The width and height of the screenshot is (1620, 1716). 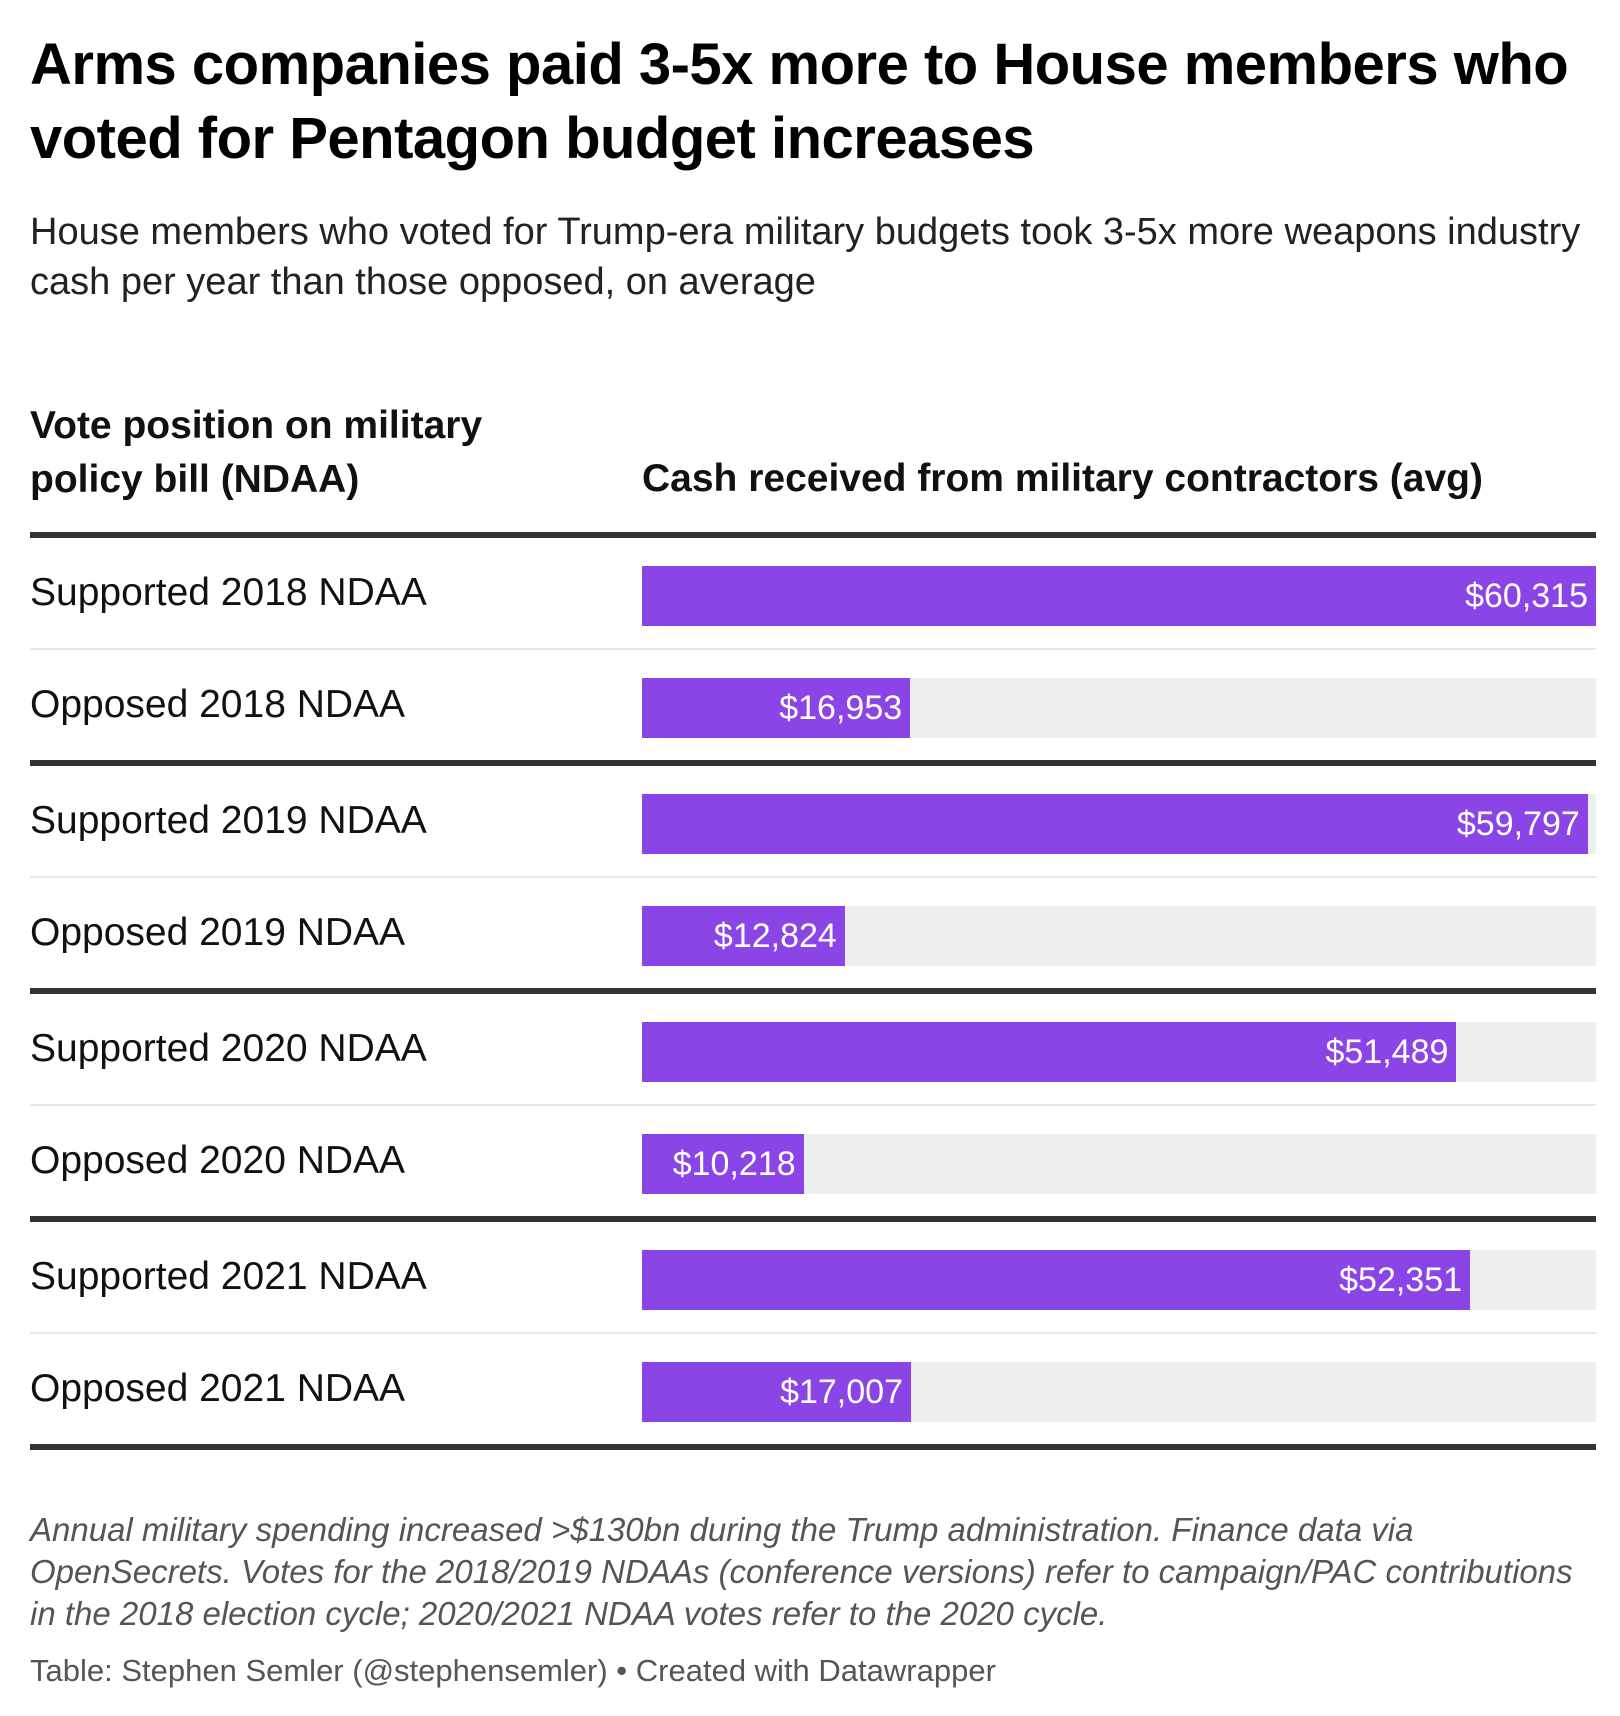 I want to click on bar: $60,315, so click(x=1119, y=596).